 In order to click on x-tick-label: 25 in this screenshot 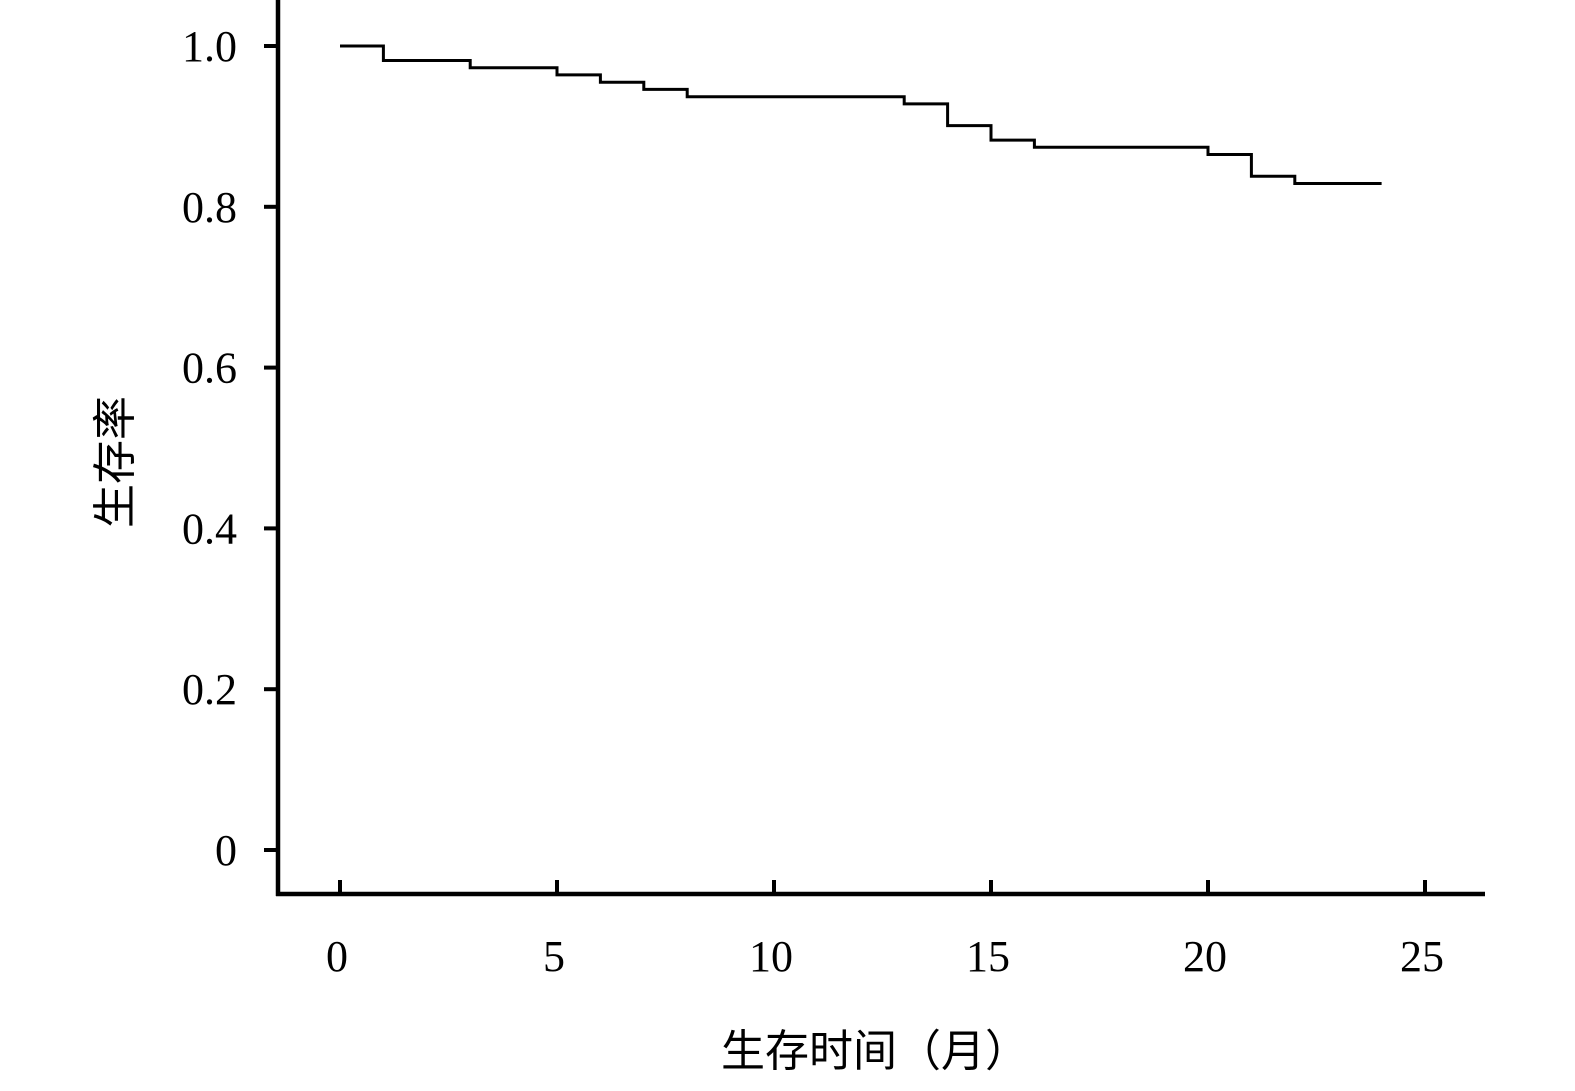, I will do `click(1422, 956)`.